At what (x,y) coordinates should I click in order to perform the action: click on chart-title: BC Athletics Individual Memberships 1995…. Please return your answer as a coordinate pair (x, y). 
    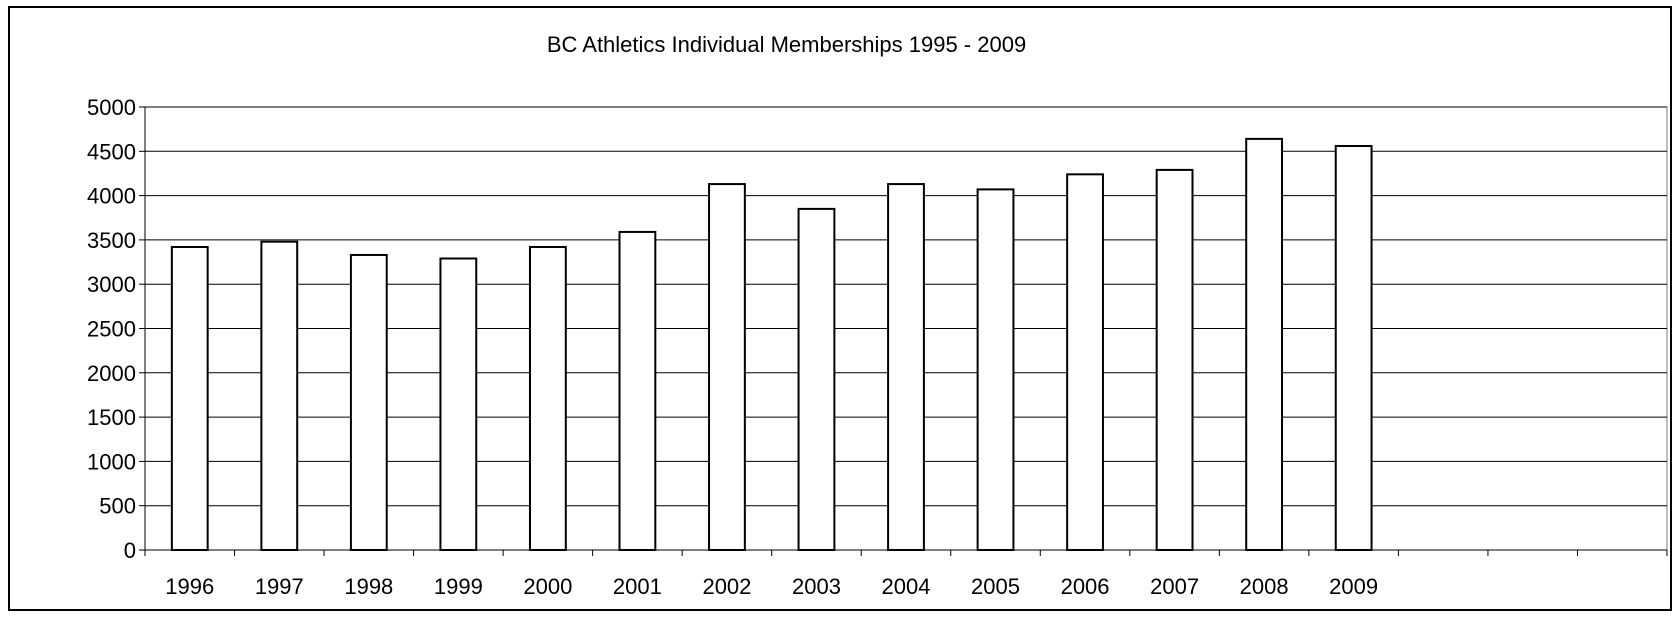
    Looking at the image, I should click on (786, 44).